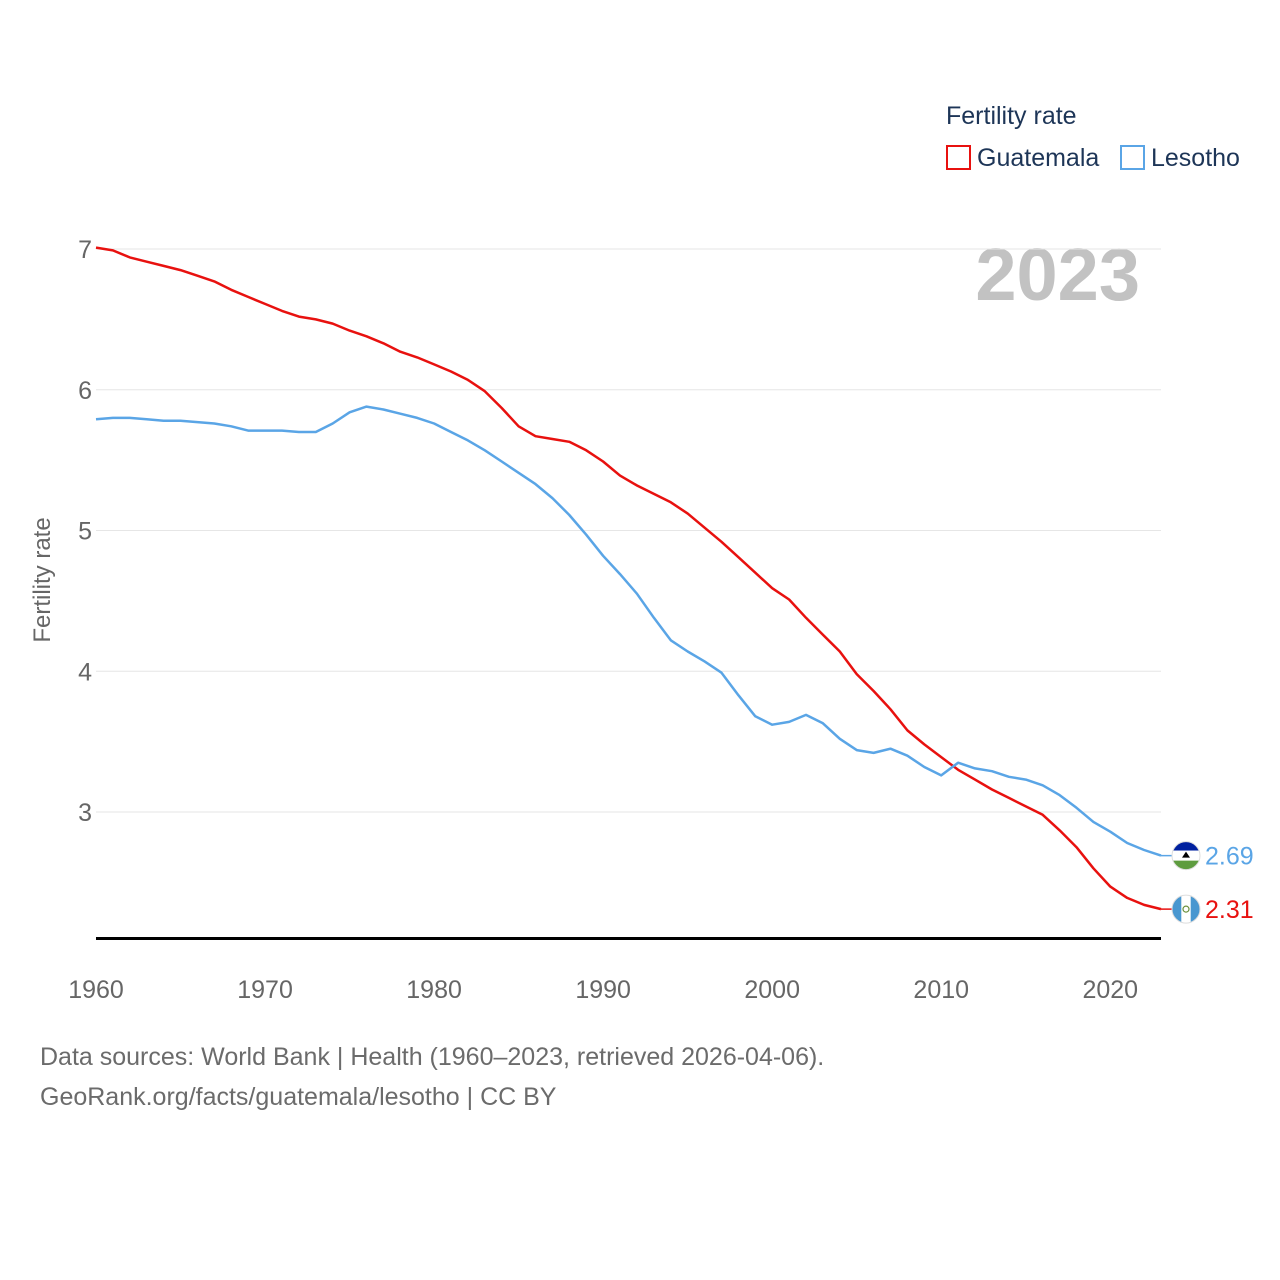  I want to click on legend-label-lesotho: Lesotho, so click(1195, 158).